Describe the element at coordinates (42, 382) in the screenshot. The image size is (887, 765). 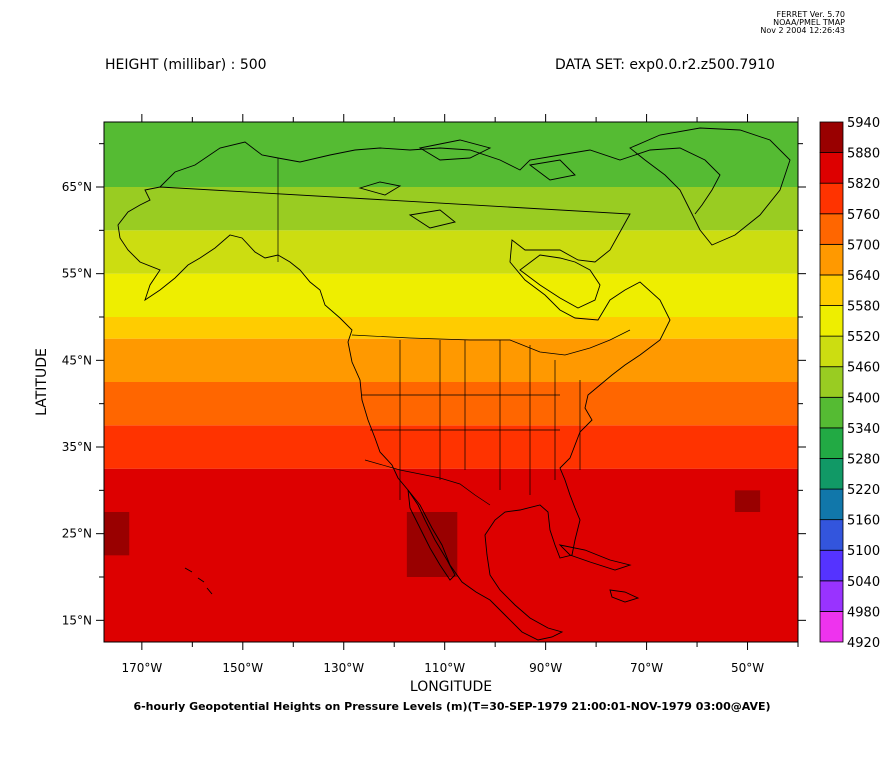
I see `y-axis-label: LATITUDE` at that location.